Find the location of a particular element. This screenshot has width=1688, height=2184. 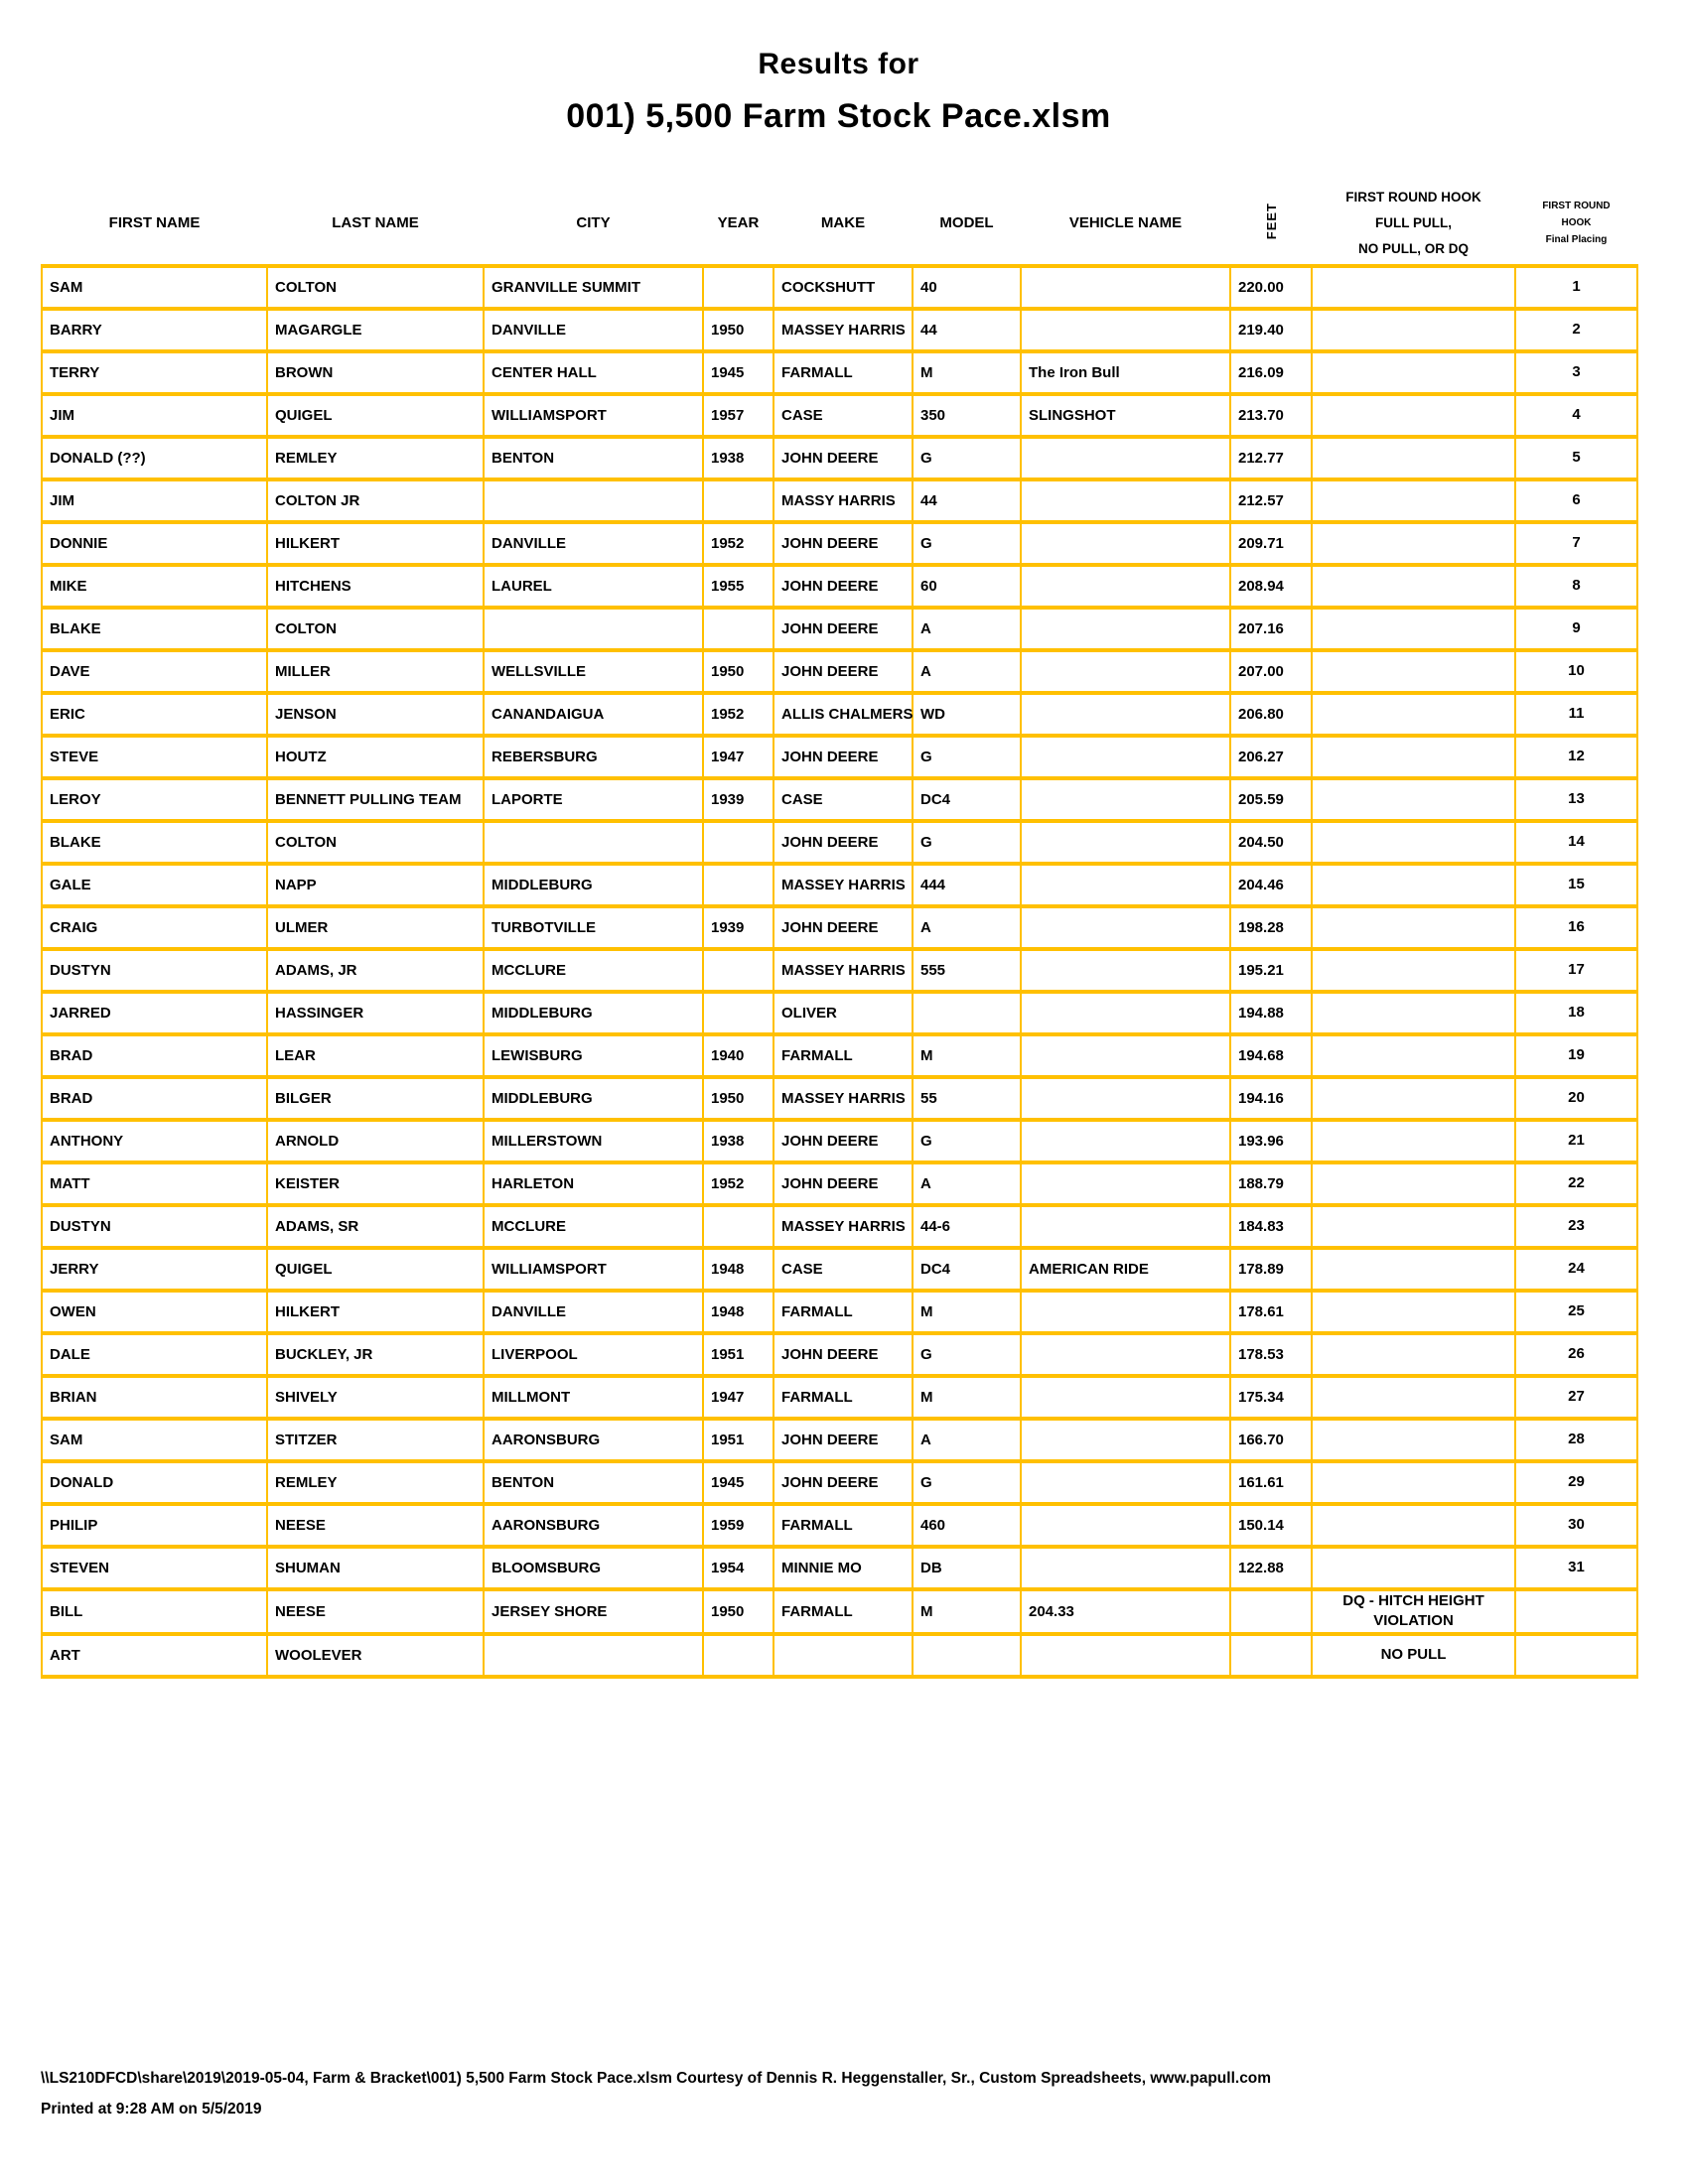

cell-final-placing is located at coordinates (1576, 1655).